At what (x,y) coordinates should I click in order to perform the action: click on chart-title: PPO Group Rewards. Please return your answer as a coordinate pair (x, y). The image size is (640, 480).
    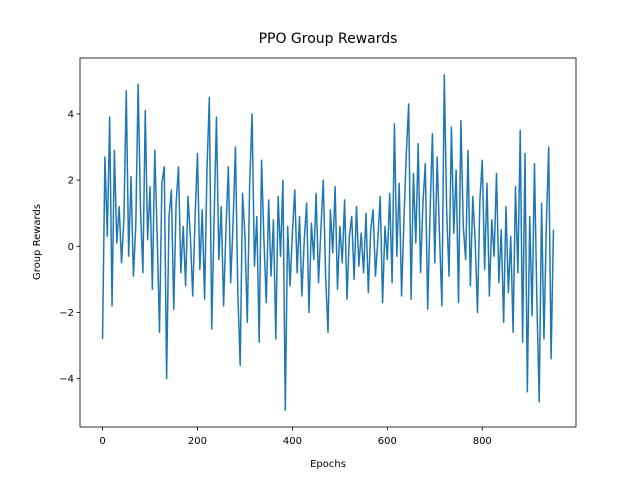
    Looking at the image, I should click on (328, 39).